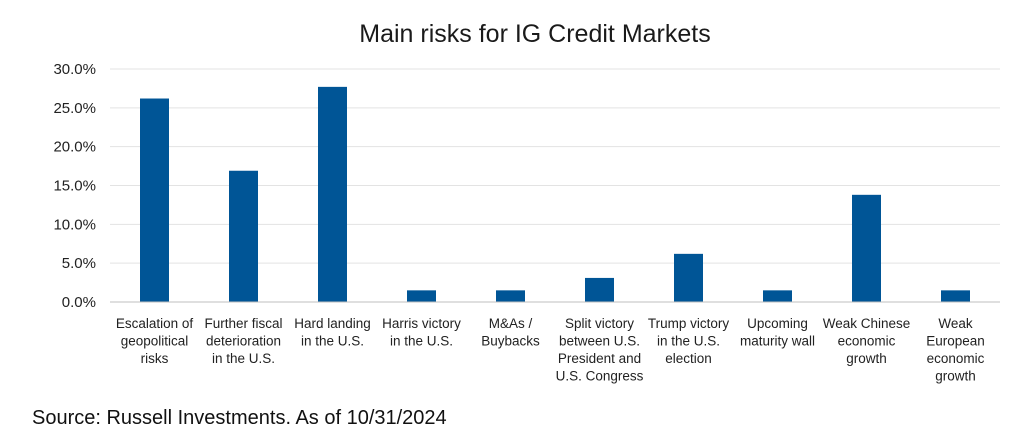 Image resolution: width=1019 pixels, height=443 pixels. What do you see at coordinates (510, 332) in the screenshot?
I see `x-tick-label: M&As / Buybacks` at bounding box center [510, 332].